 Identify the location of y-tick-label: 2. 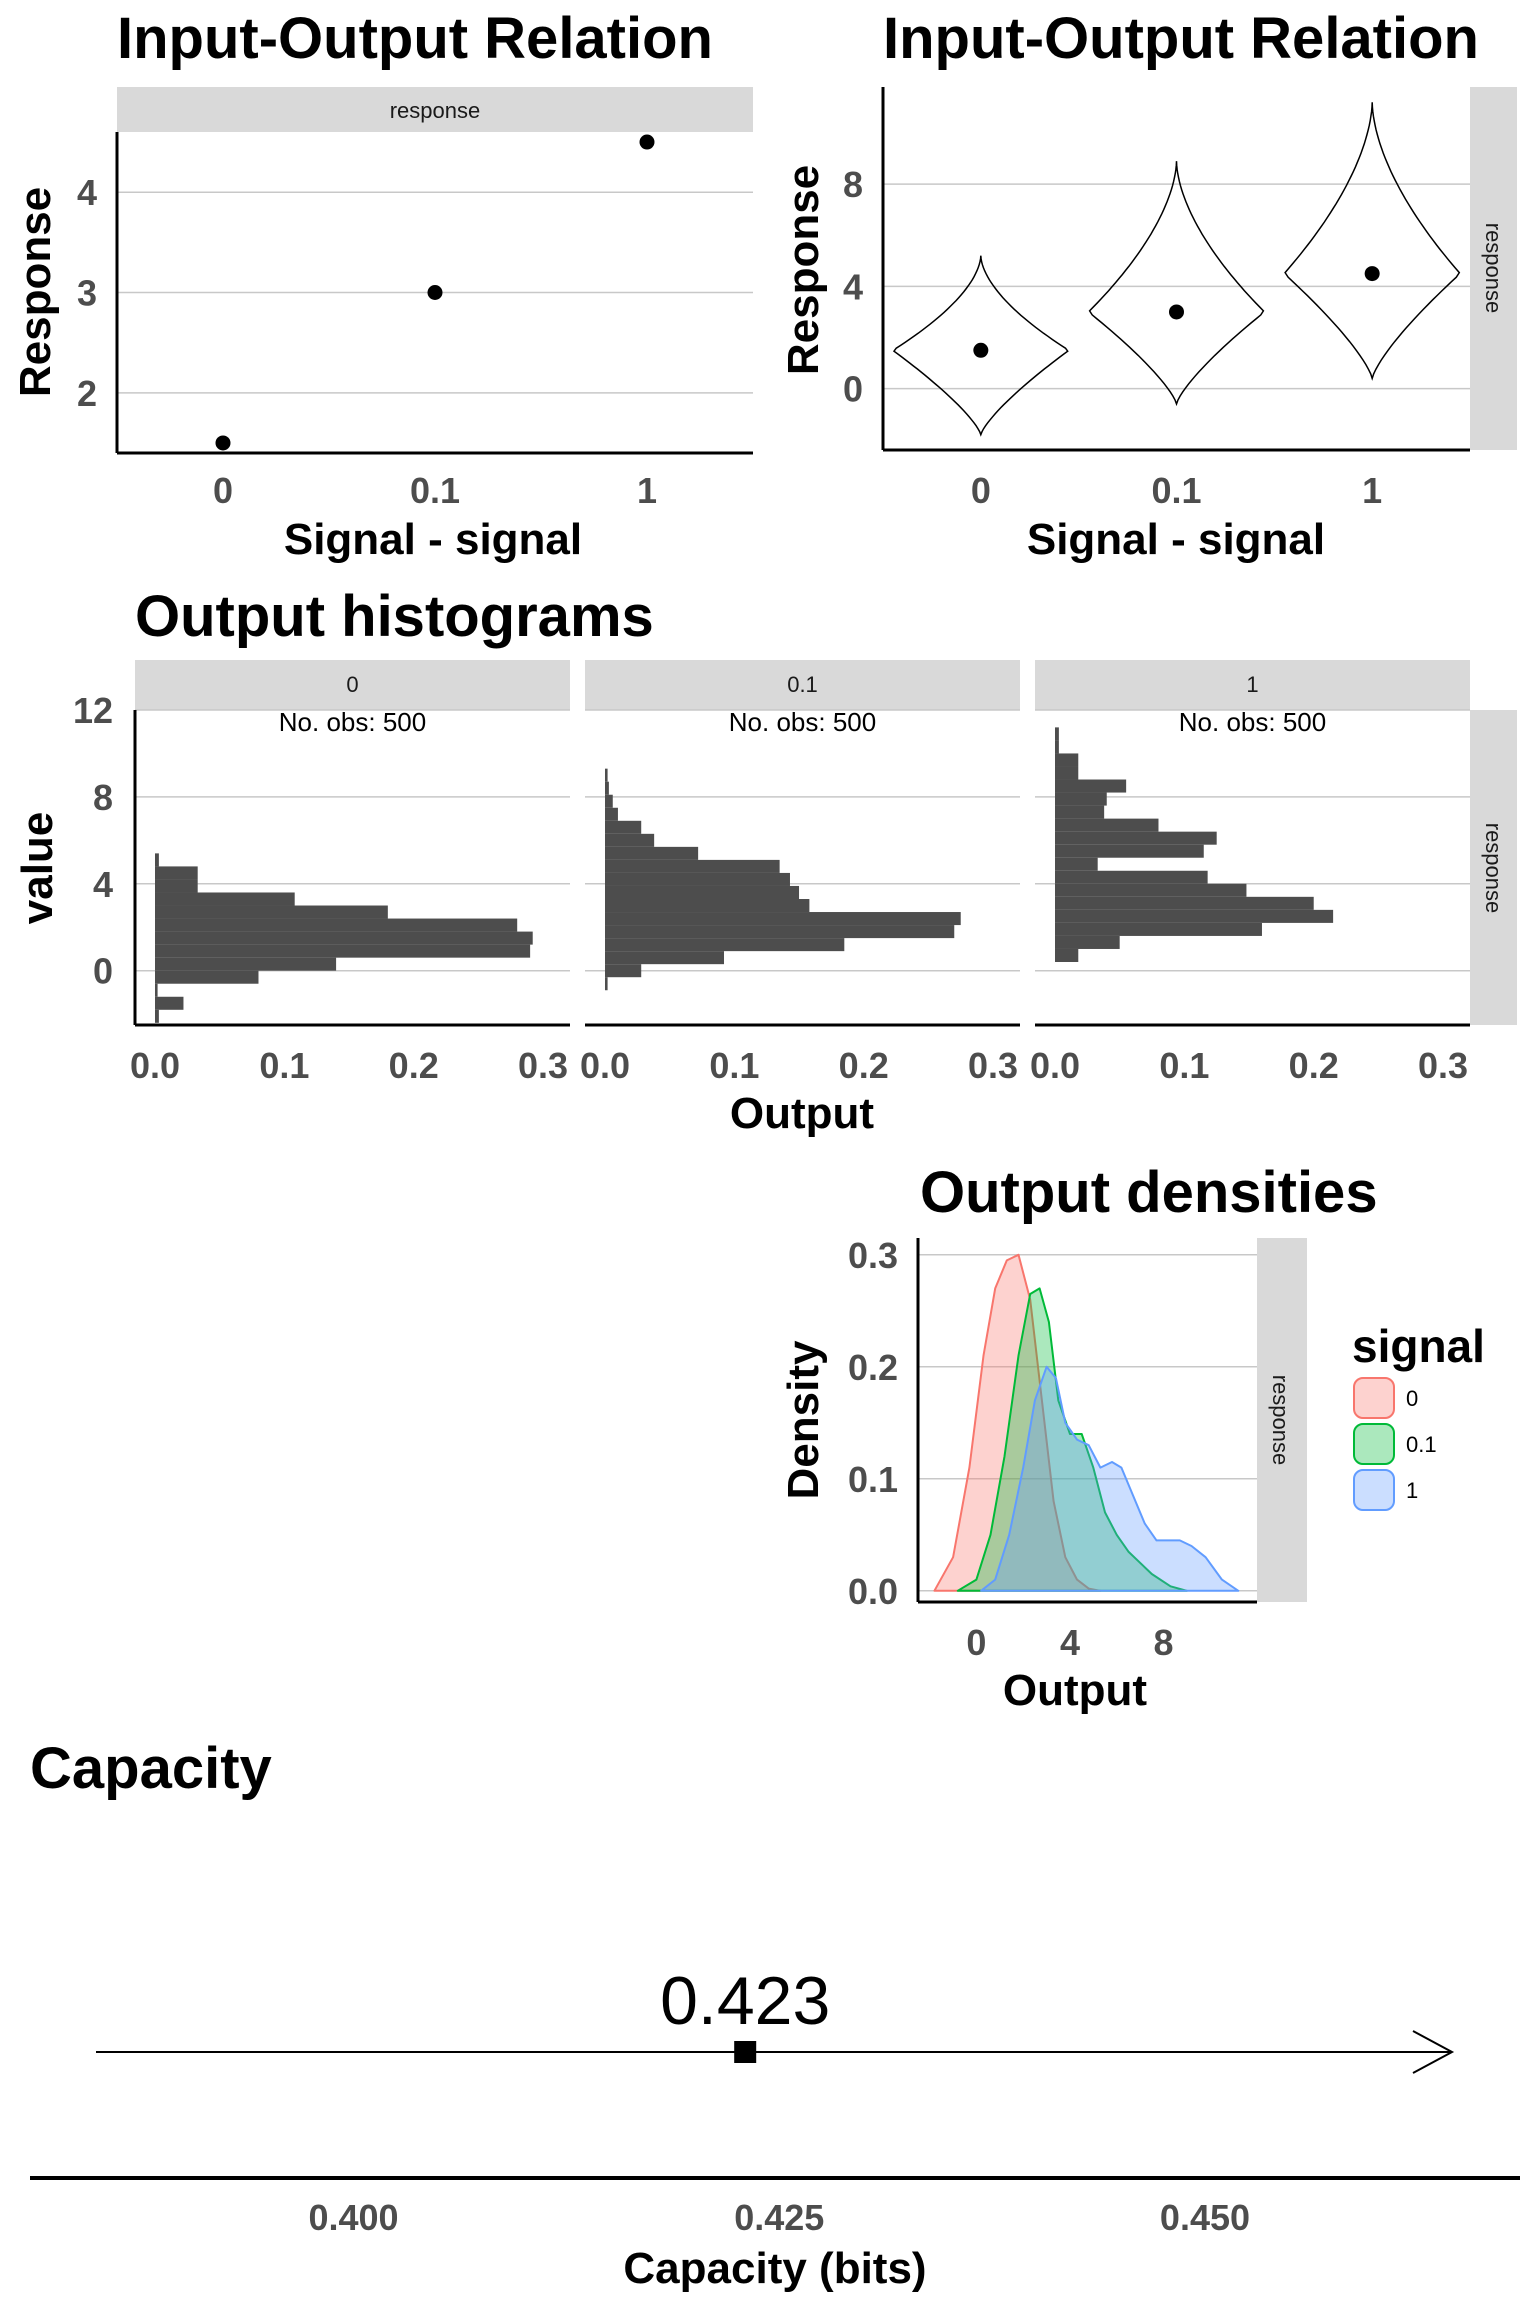
(87, 393).